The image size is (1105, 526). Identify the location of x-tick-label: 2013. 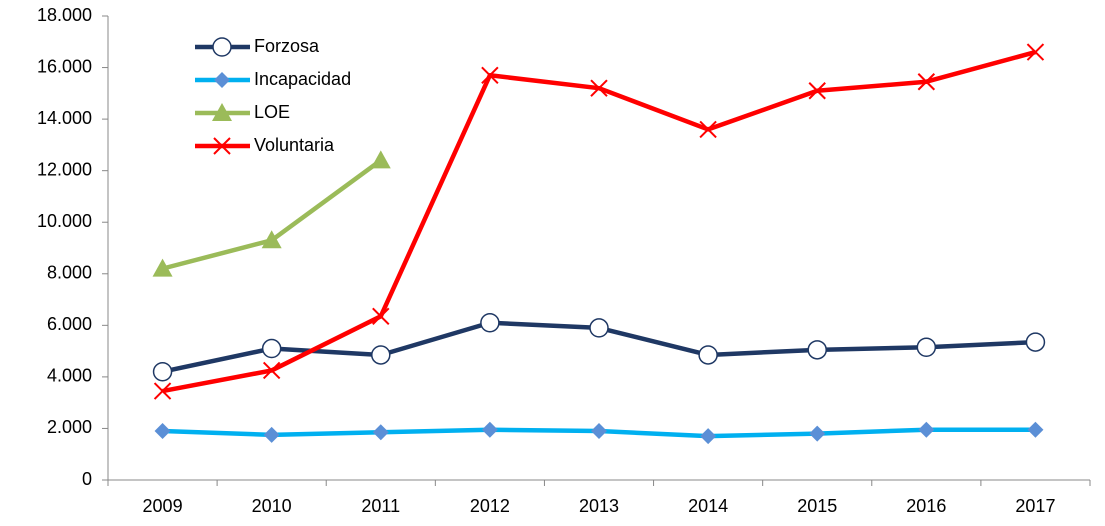
(599, 506).